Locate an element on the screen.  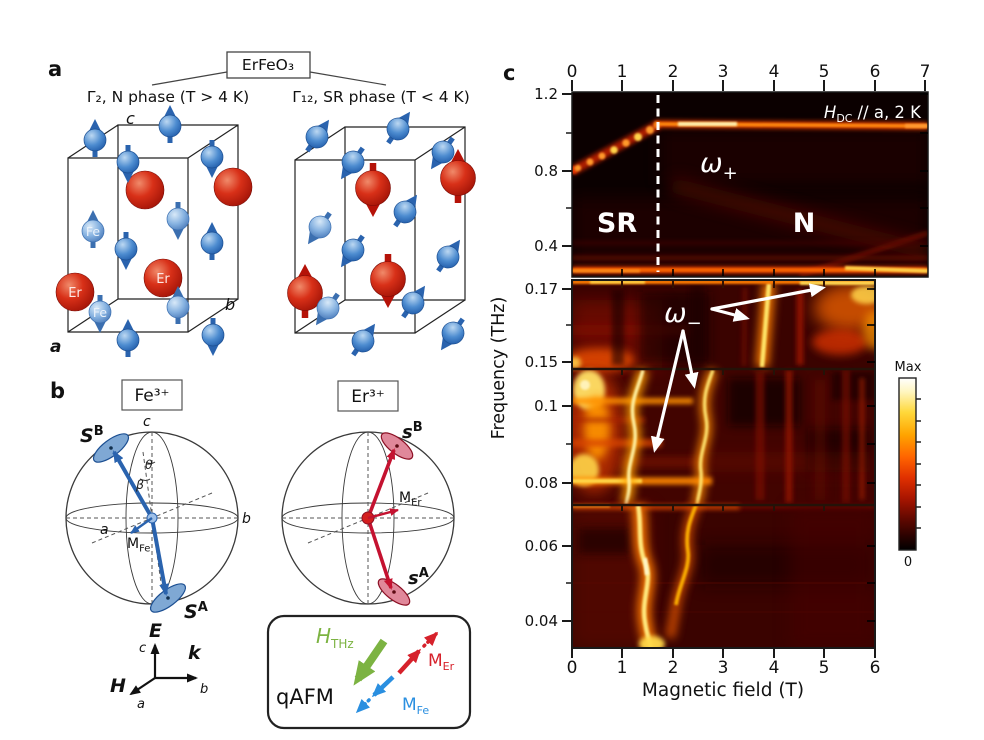
fe-sphere-axis-a: a is located at coordinates (104, 530).